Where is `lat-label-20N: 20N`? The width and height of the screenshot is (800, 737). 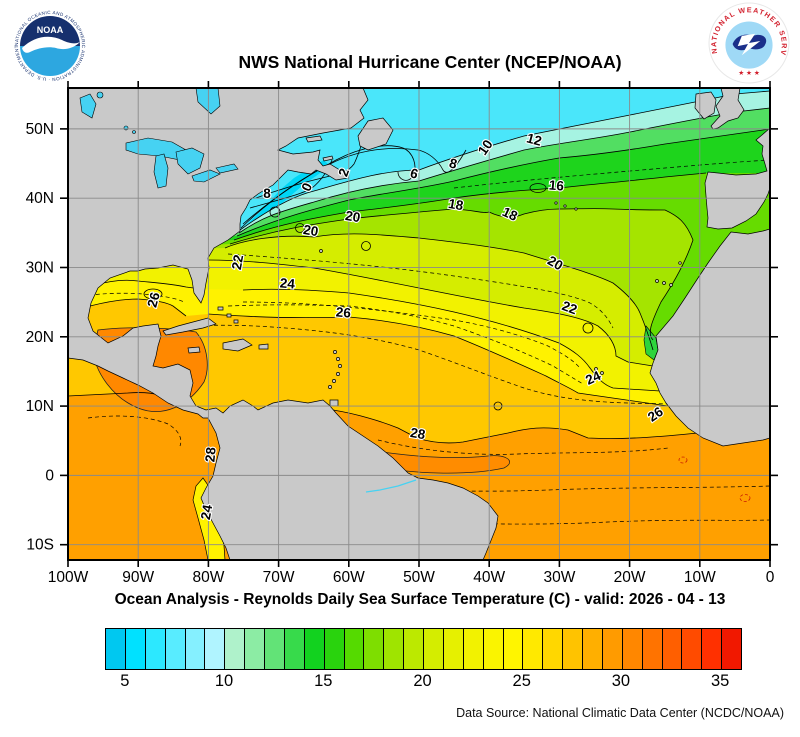 lat-label-20N: 20N is located at coordinates (40, 337).